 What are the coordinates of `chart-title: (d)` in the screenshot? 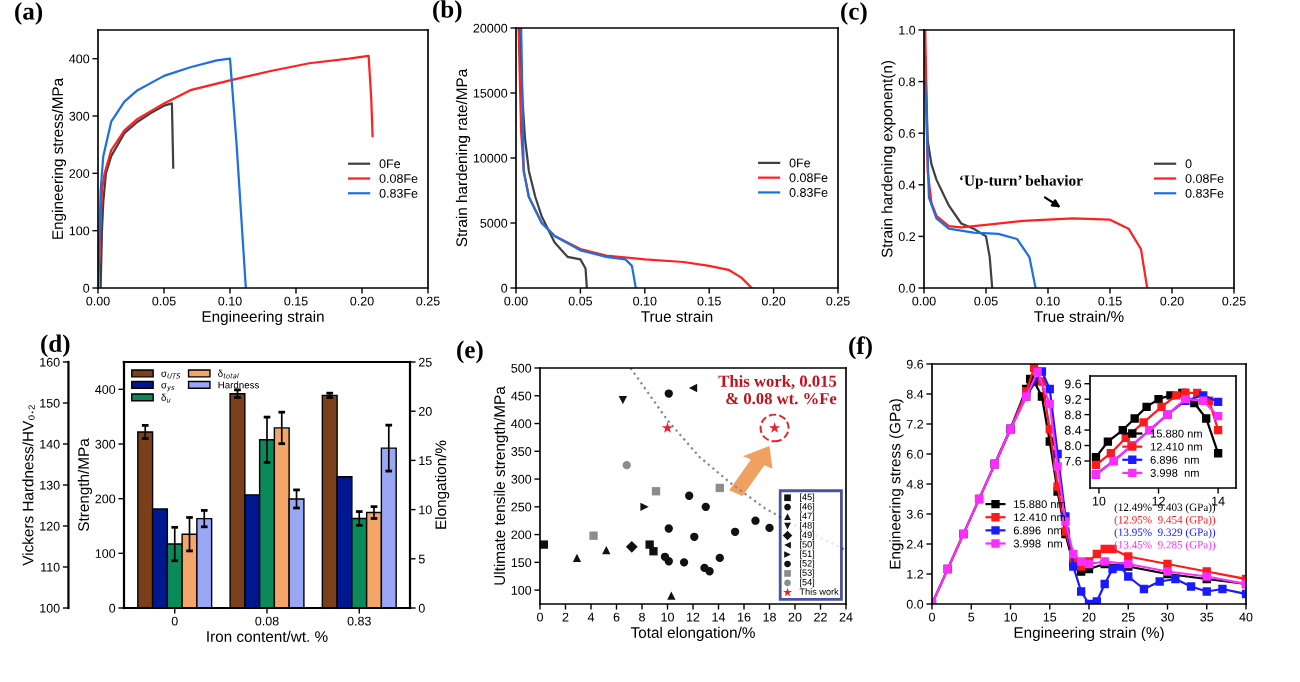 It's located at (55, 346).